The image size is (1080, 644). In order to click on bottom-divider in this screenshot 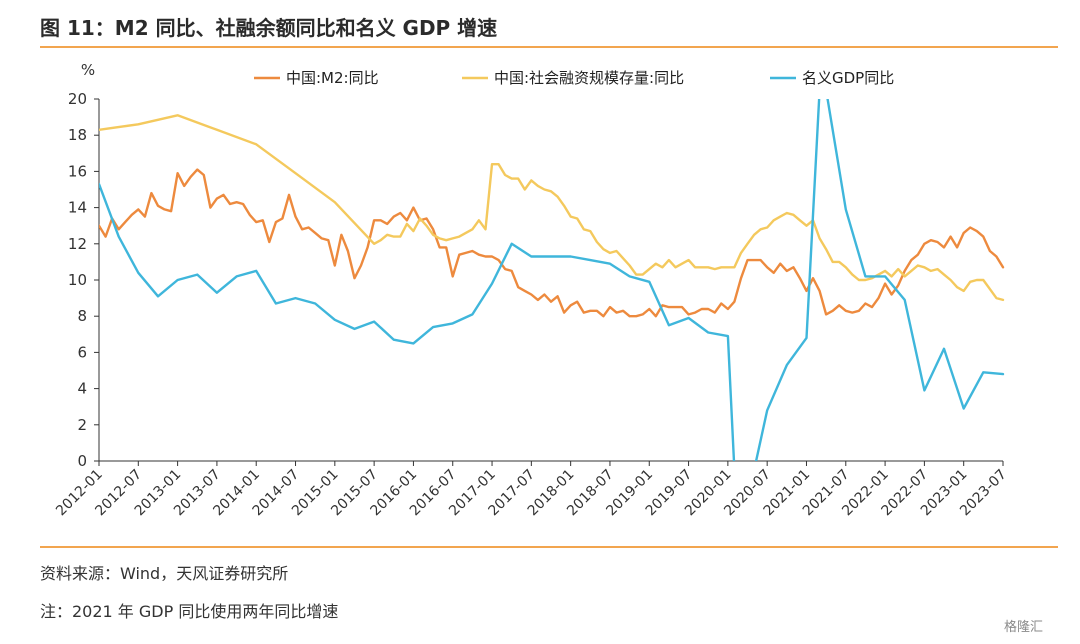, I will do `click(549, 547)`.